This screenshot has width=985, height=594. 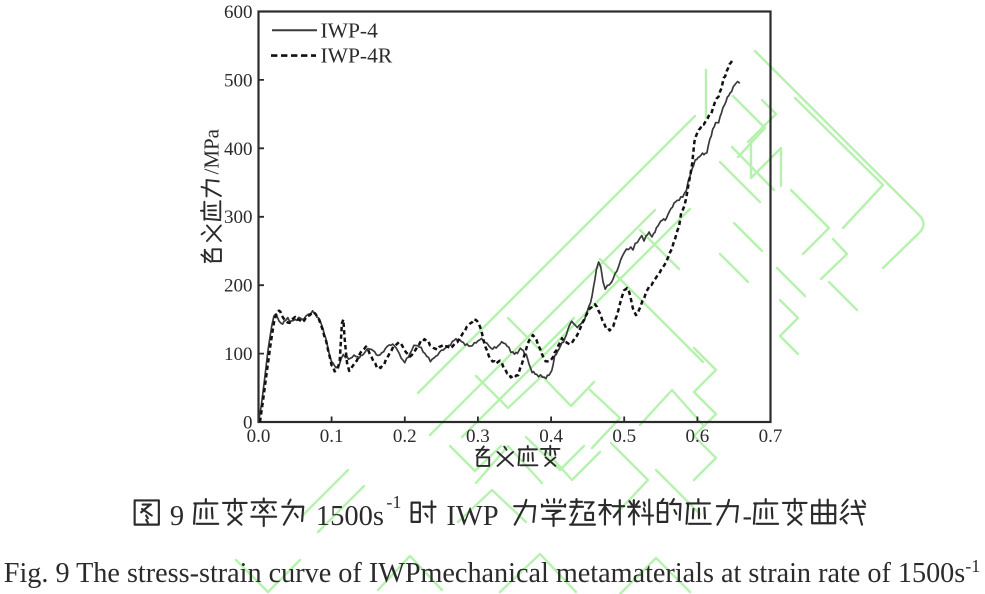 I want to click on svg-text: IWP-4, so click(x=350, y=30).